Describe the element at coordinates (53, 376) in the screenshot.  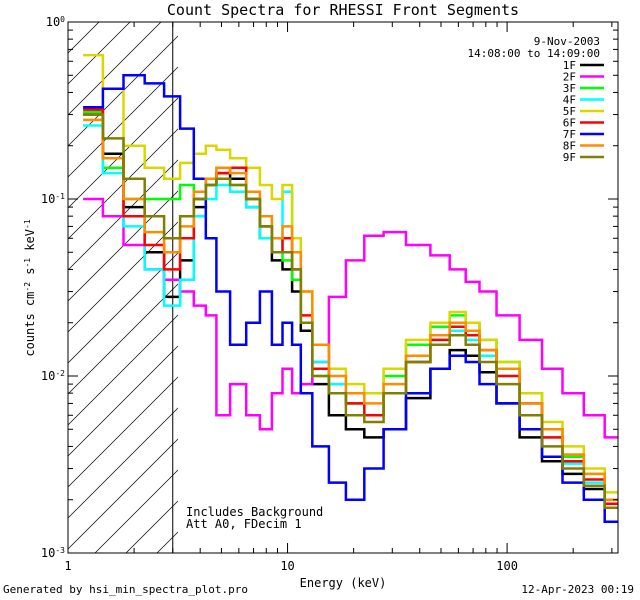
I see `y-tick-label: 10-2` at that location.